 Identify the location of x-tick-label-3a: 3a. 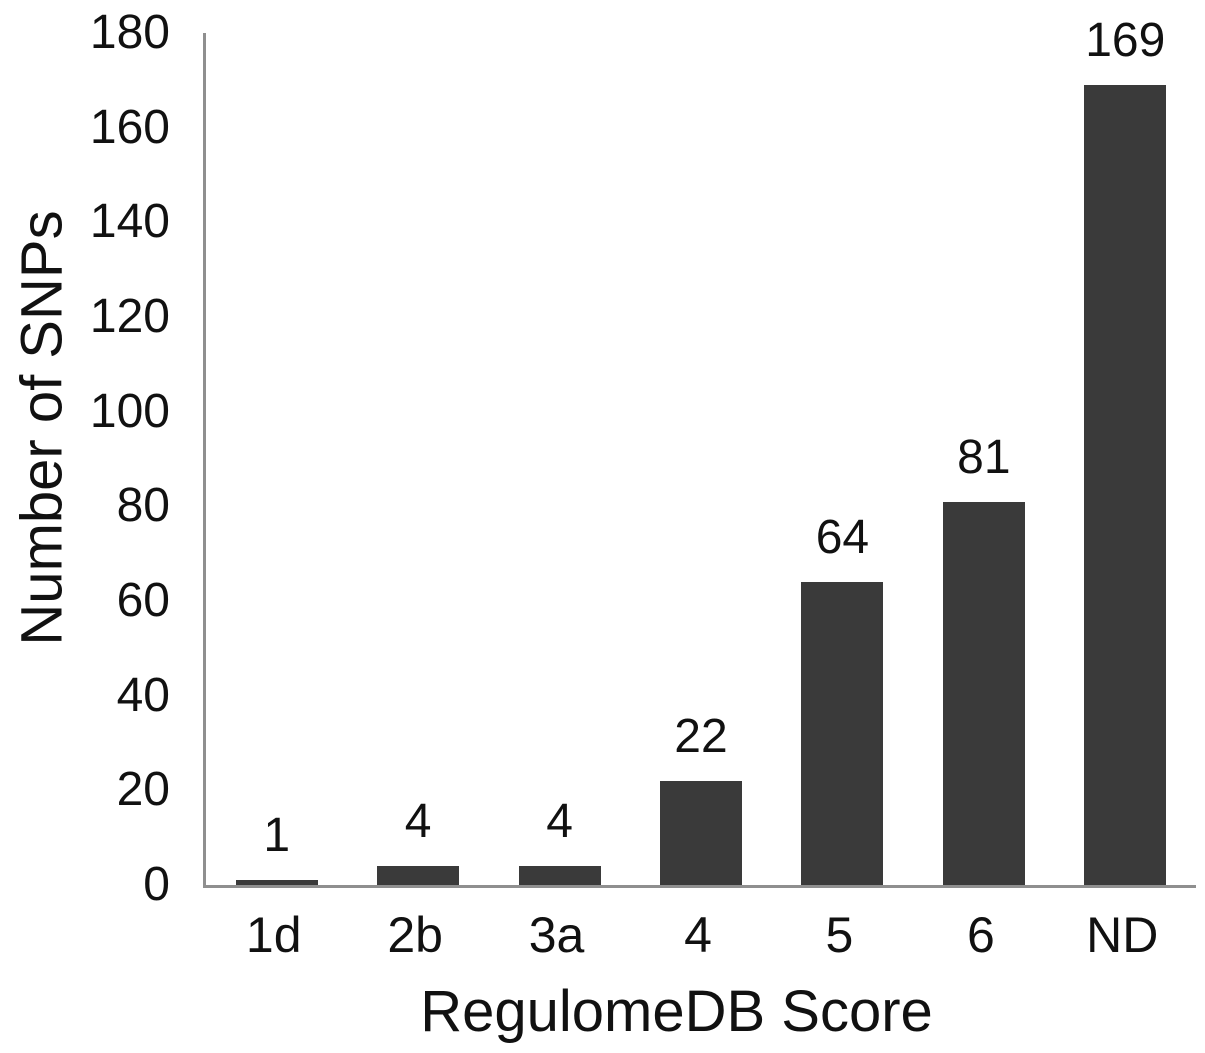
(556, 935).